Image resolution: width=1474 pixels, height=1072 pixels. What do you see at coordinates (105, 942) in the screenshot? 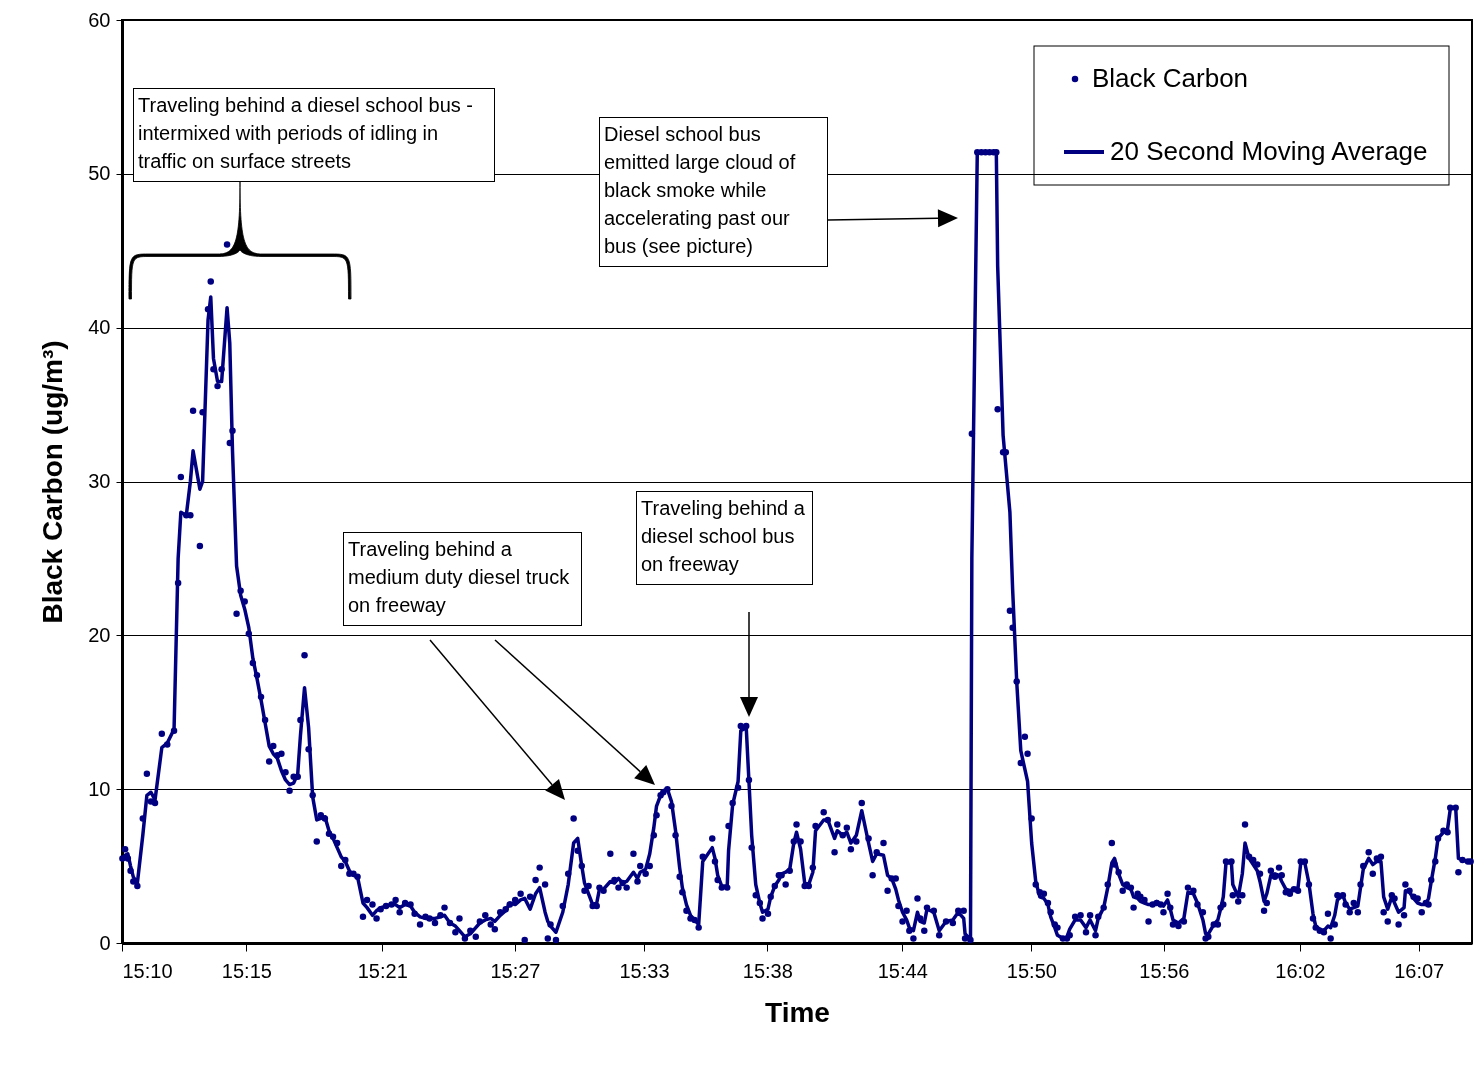
I see `y-tick-label: 0` at bounding box center [105, 942].